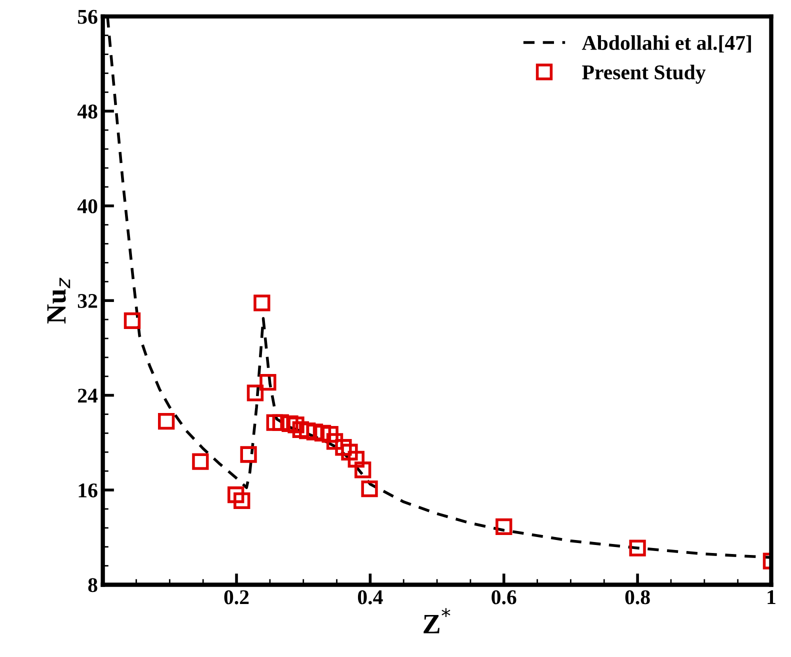 Image resolution: width=791 pixels, height=657 pixels. I want to click on y-tick-label: 8, so click(93, 585).